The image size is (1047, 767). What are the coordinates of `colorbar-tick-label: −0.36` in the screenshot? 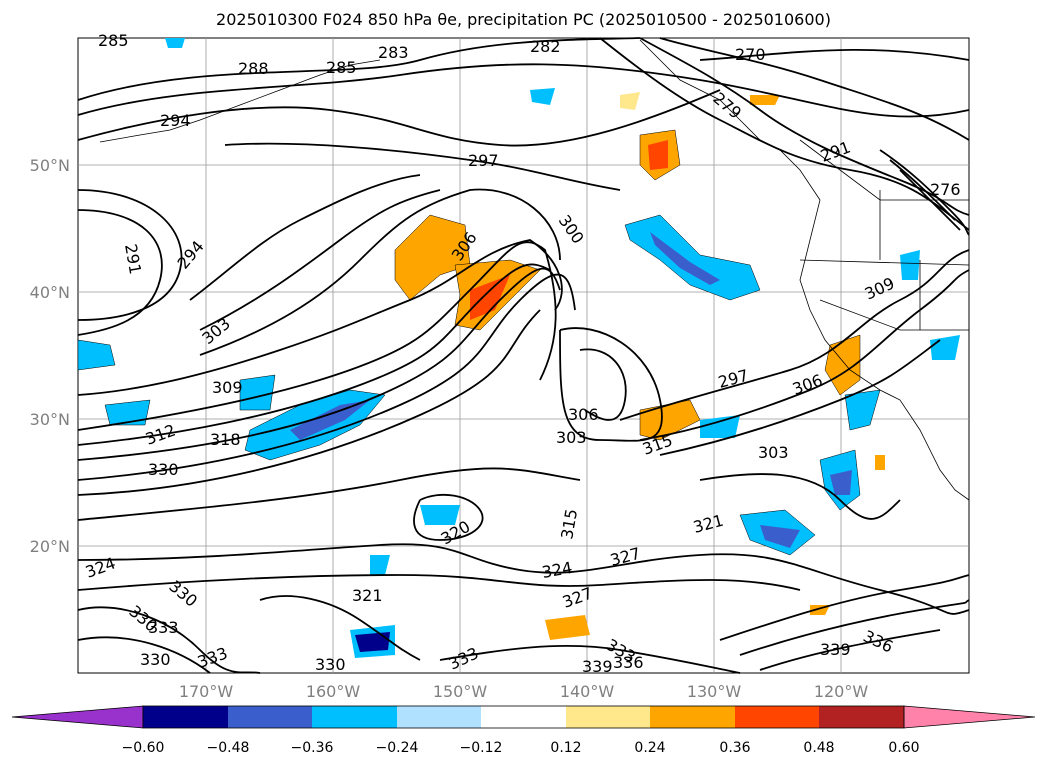 It's located at (312, 748).